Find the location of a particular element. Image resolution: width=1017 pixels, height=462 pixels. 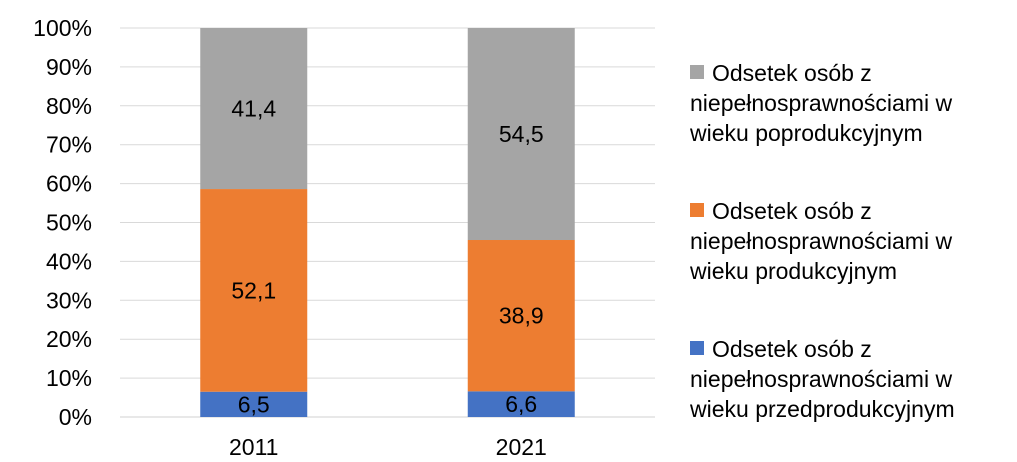

legend-label-line: wieku poprodukcyjnym is located at coordinates (821, 133).